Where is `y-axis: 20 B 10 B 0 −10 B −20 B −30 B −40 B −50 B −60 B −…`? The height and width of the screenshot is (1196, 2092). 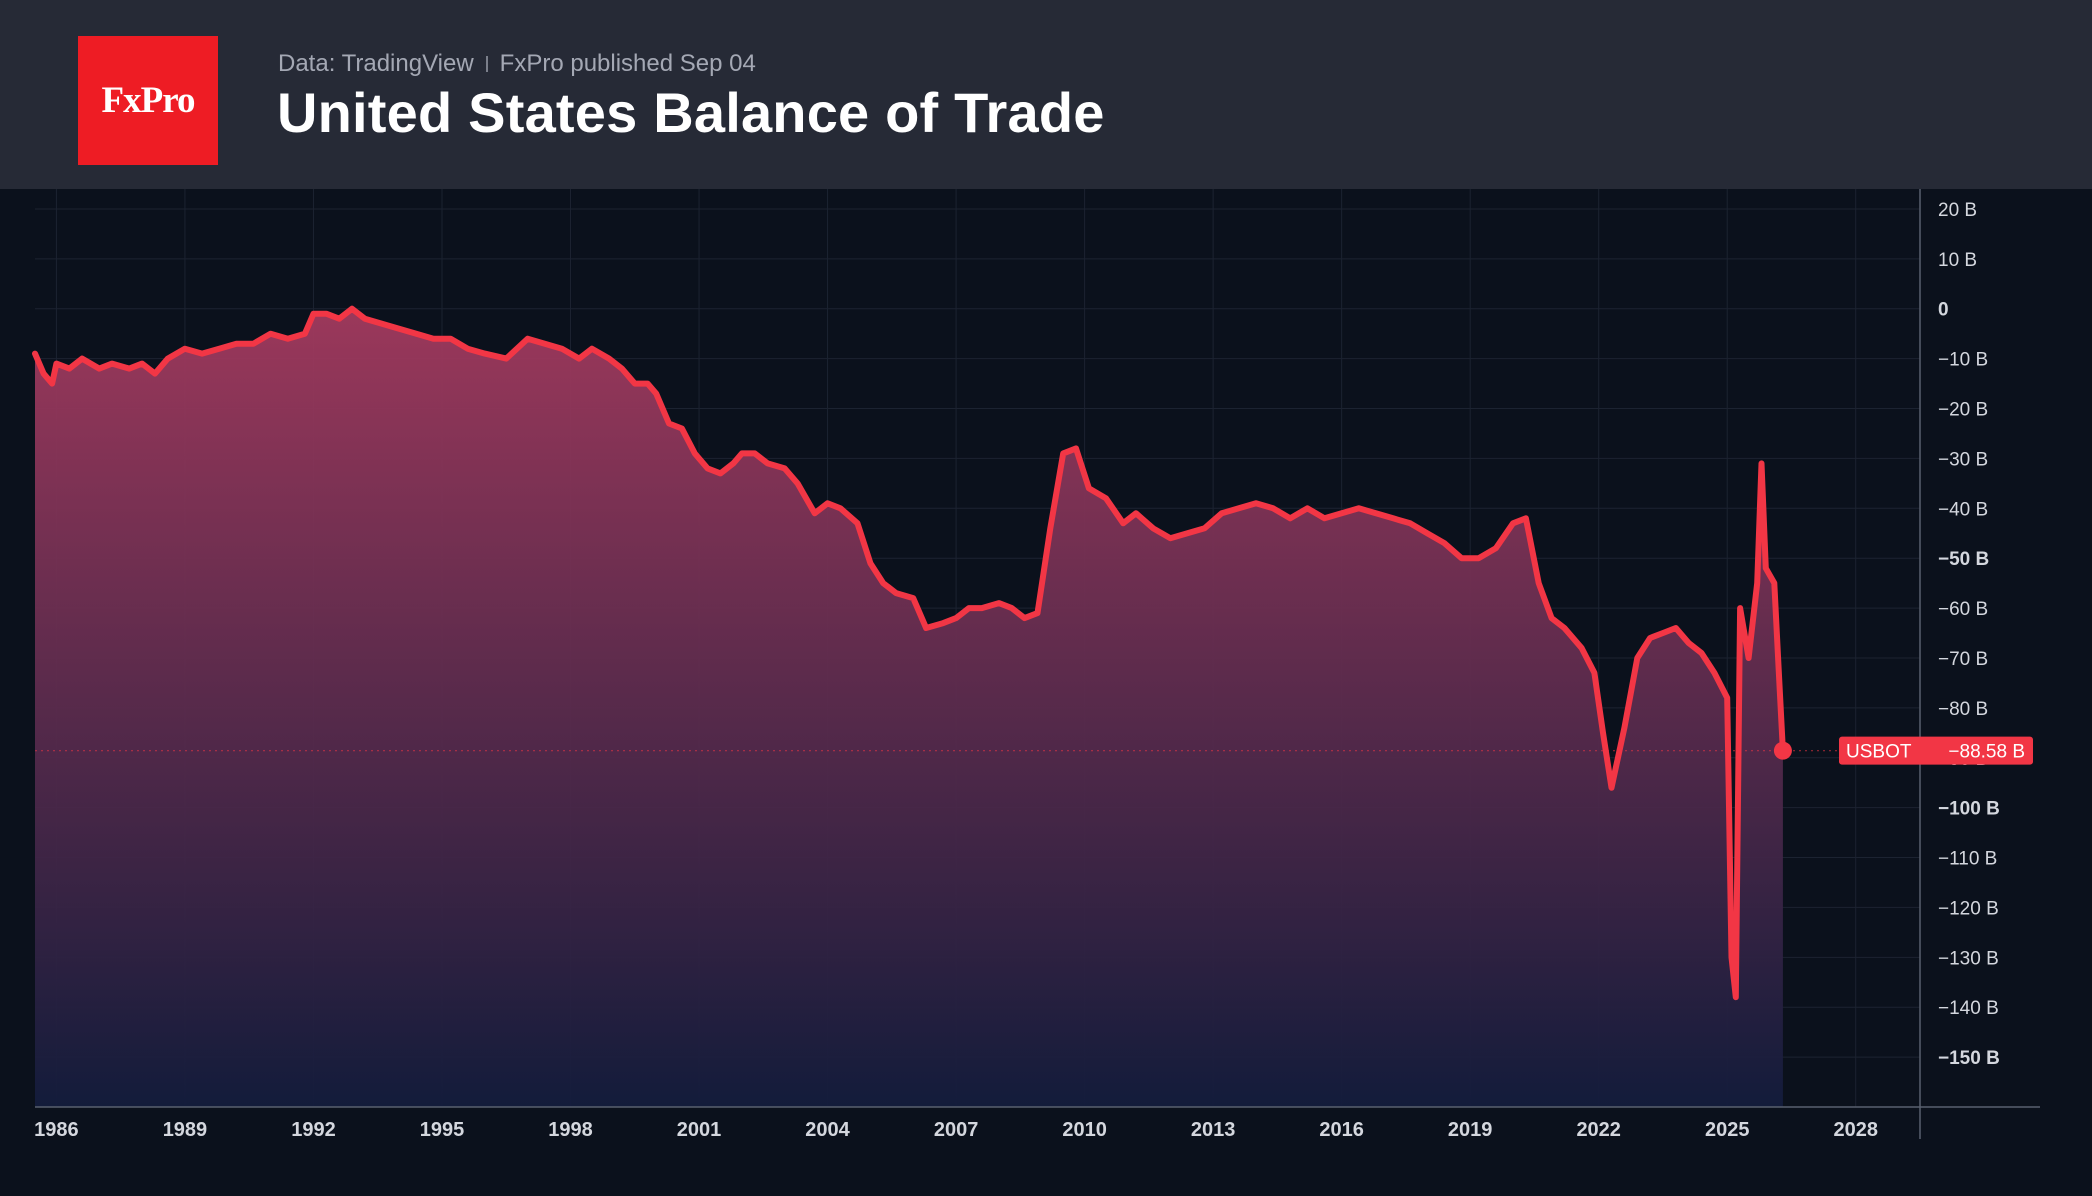
y-axis: 20 B 10 B 0 −10 B −20 B −30 B −40 B −50 B −60 B −… is located at coordinates (1959, 664).